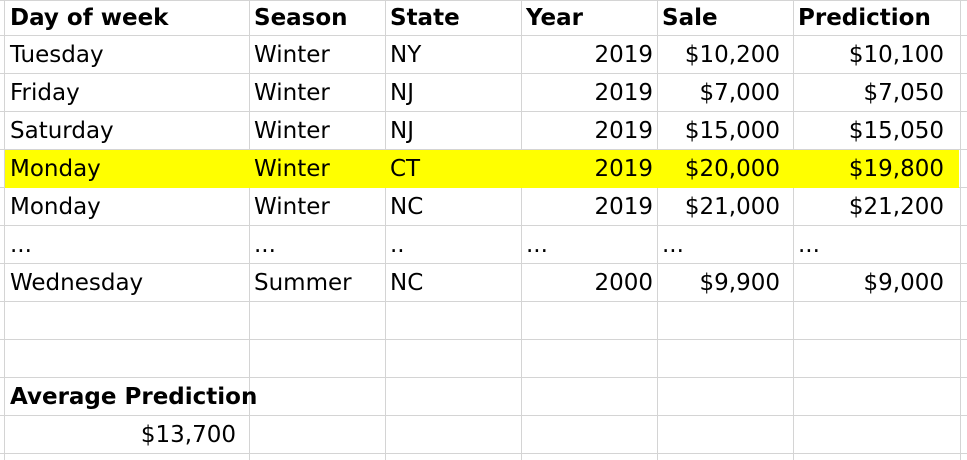 The height and width of the screenshot is (460, 967). I want to click on header-season: Season, so click(301, 18).